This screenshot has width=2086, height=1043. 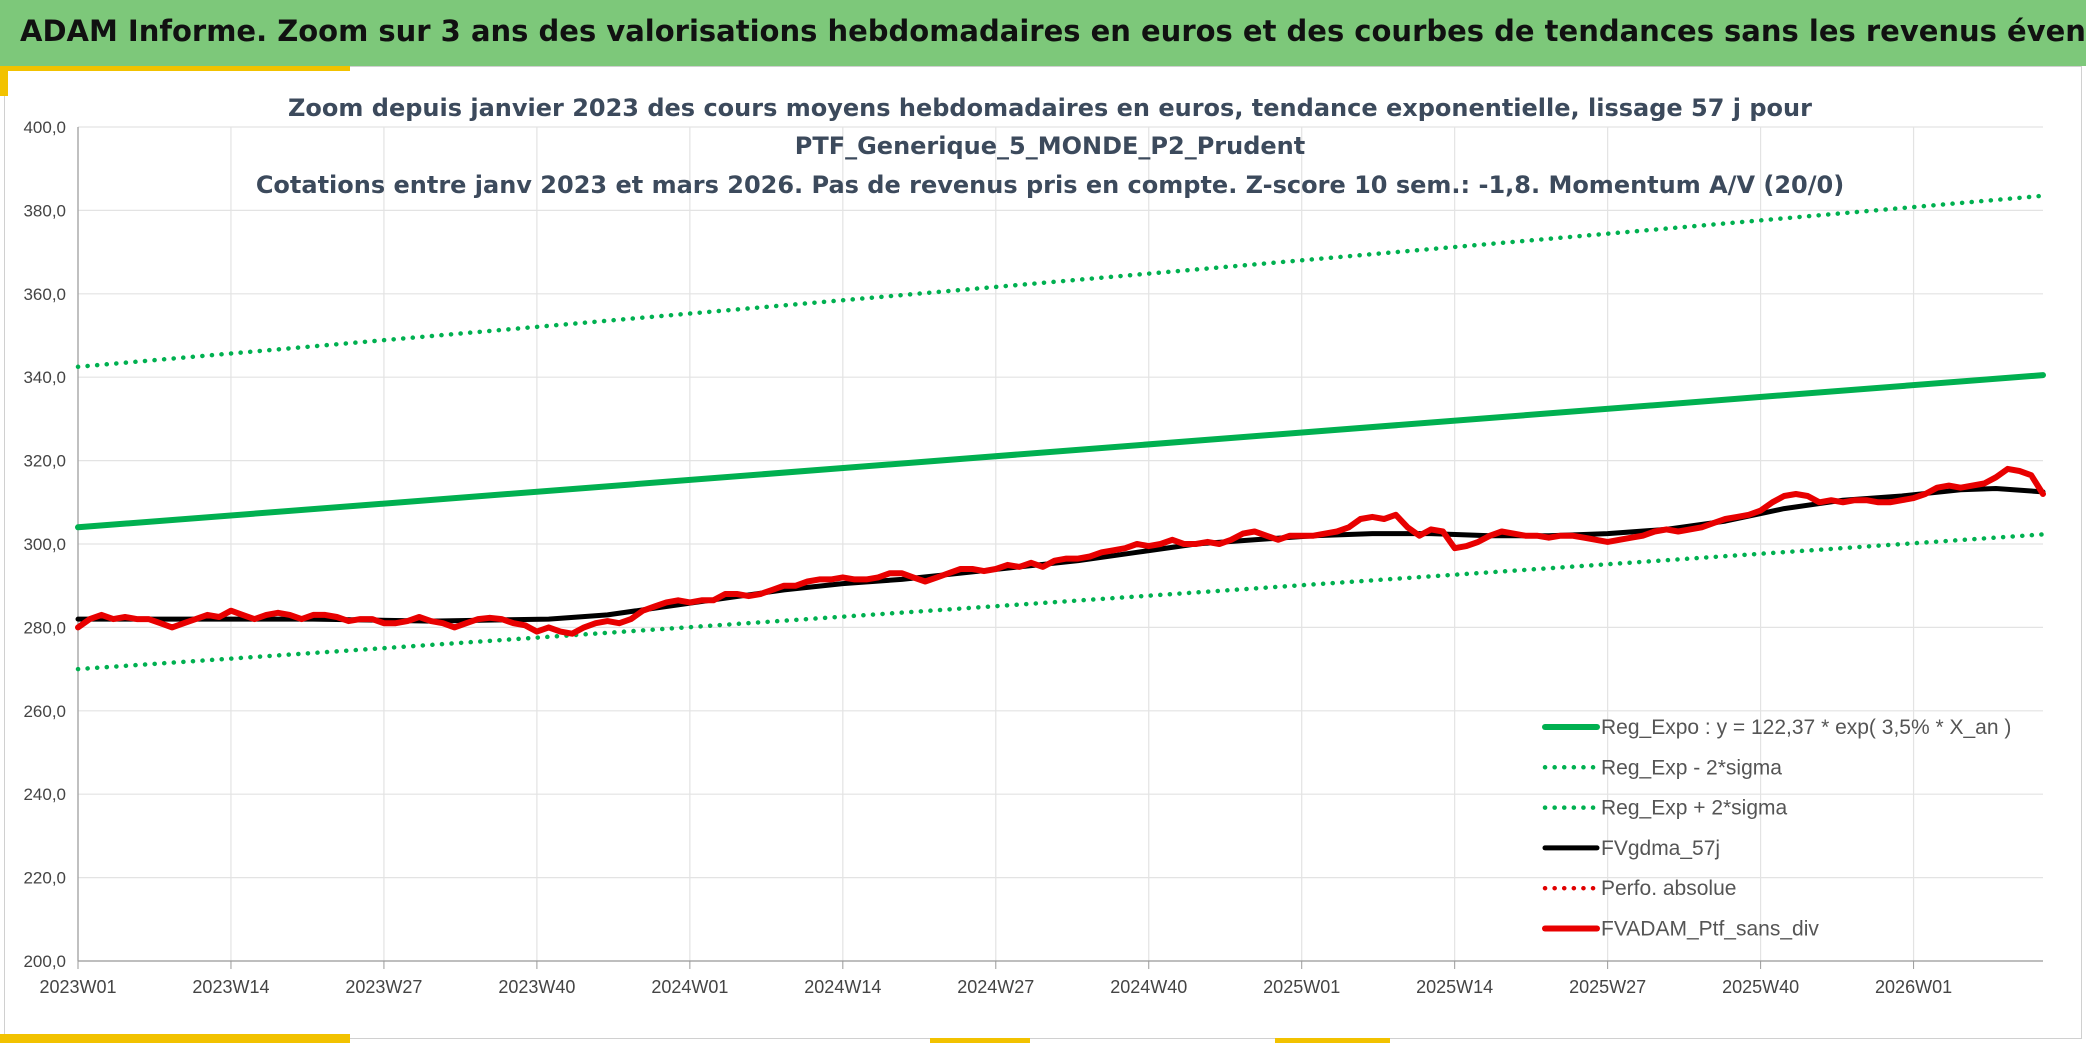 What do you see at coordinates (842, 987) in the screenshot?
I see `x-tick-label: 2024W14` at bounding box center [842, 987].